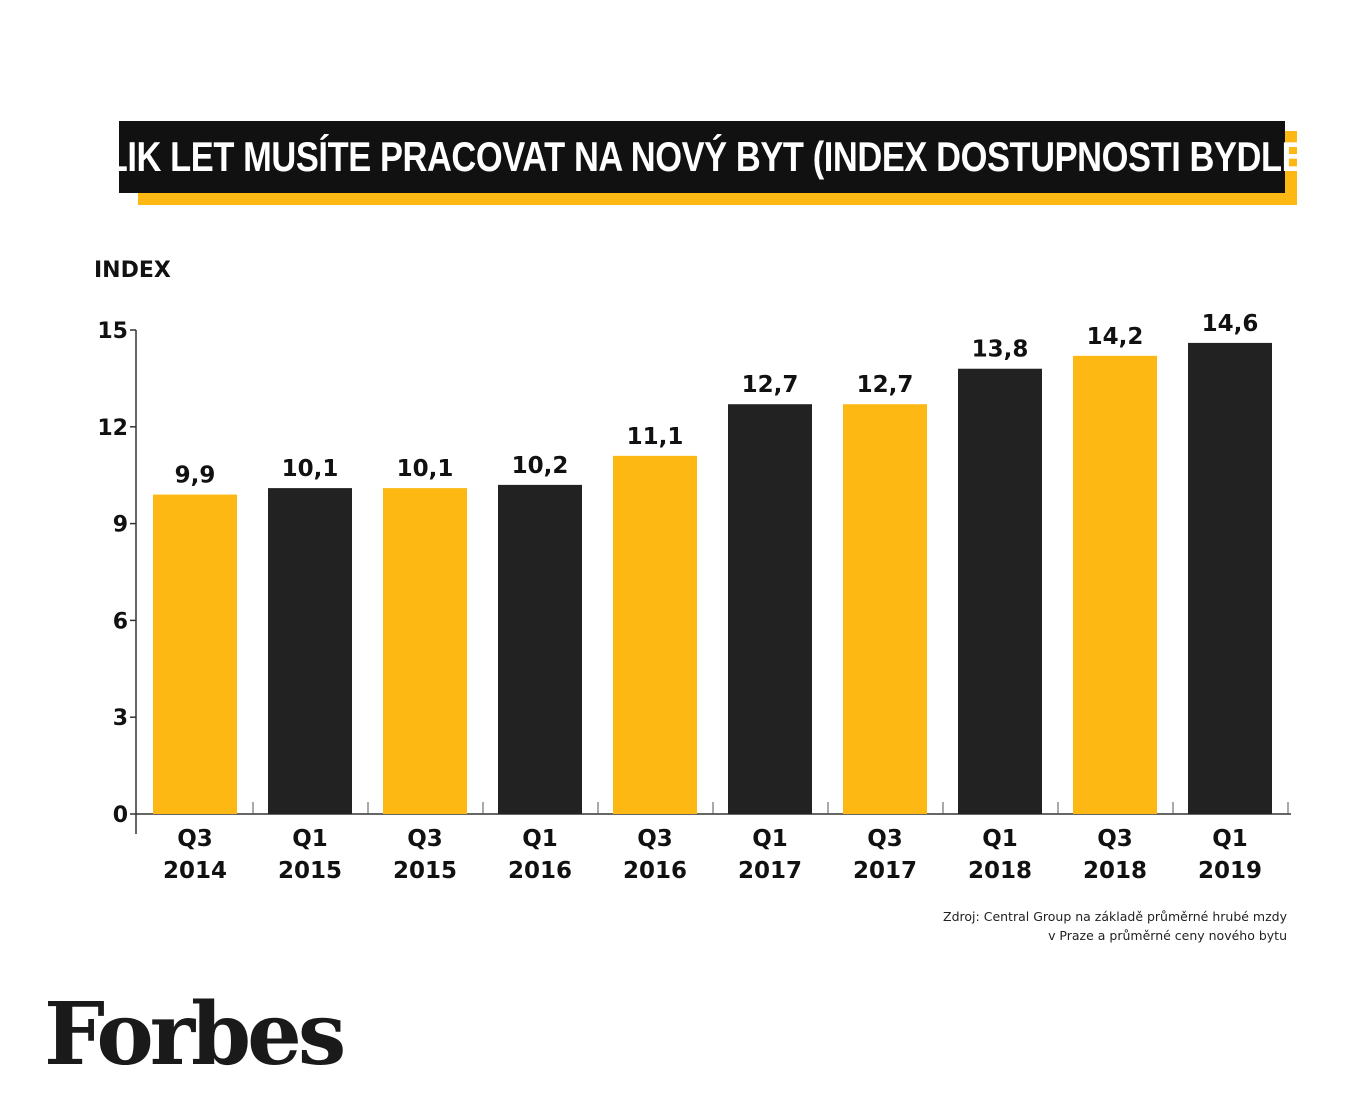 The width and height of the screenshot is (1368, 1100). Describe the element at coordinates (120, 815) in the screenshot. I see `y-tick-label: 0` at that location.